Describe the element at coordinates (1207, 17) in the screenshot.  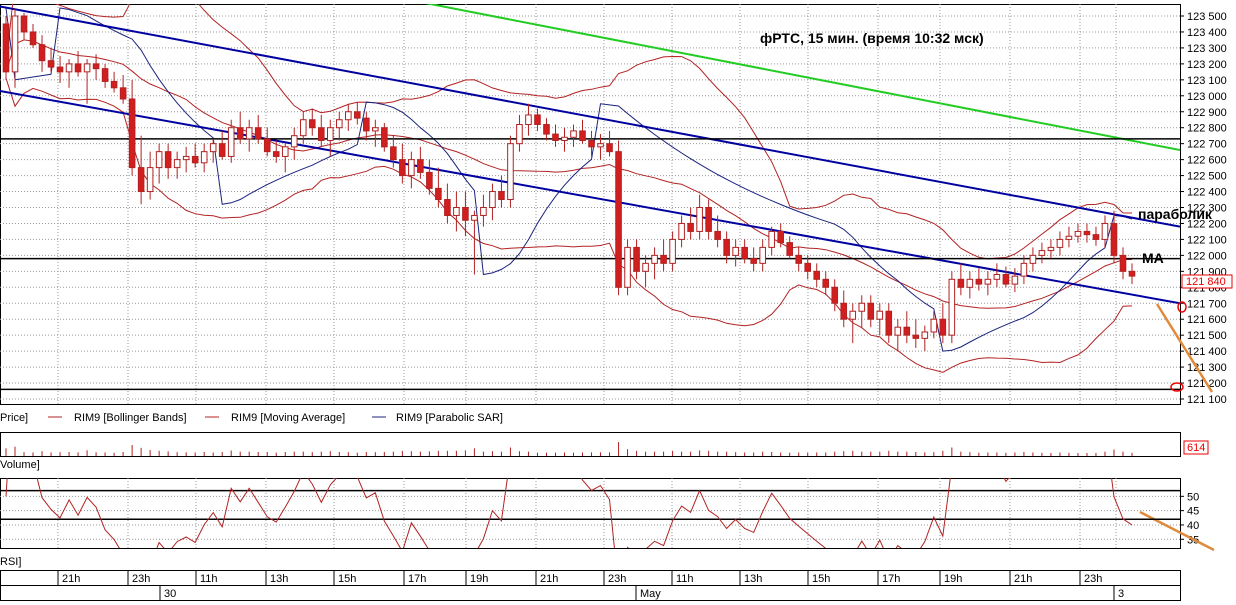
I see `price-tick-label: 123 500` at that location.